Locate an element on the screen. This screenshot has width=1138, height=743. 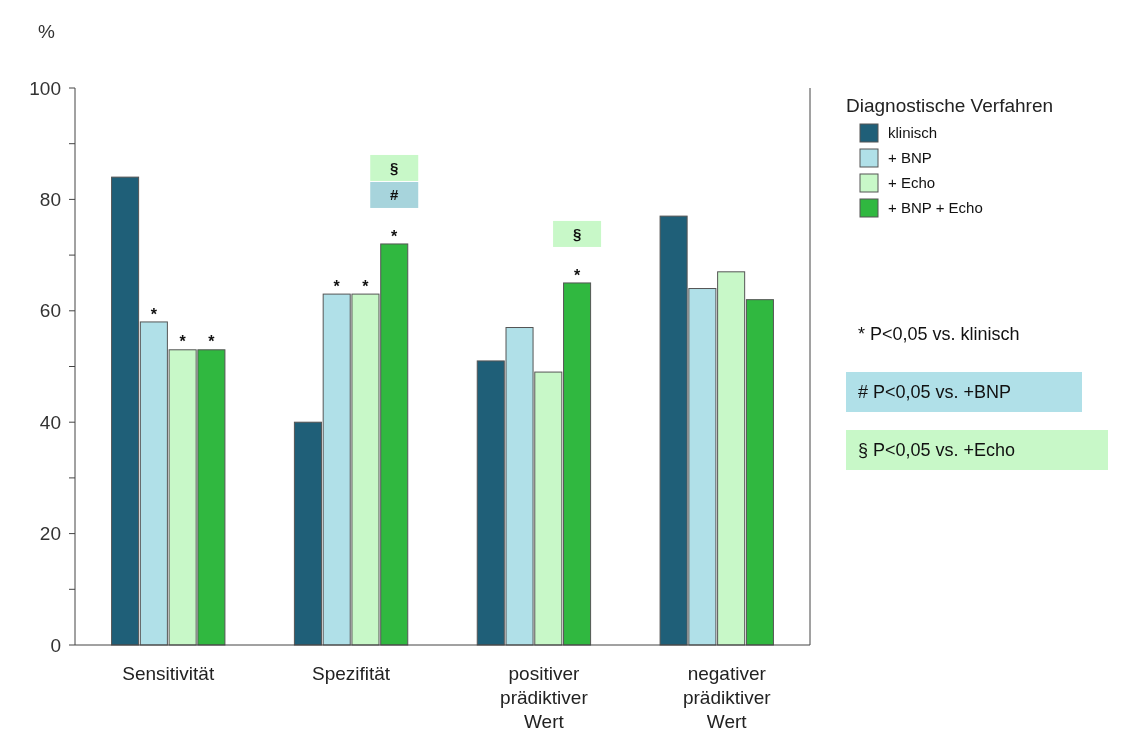
x-tick-label: positiver prädiktiver Wert is located at coordinates (544, 697).